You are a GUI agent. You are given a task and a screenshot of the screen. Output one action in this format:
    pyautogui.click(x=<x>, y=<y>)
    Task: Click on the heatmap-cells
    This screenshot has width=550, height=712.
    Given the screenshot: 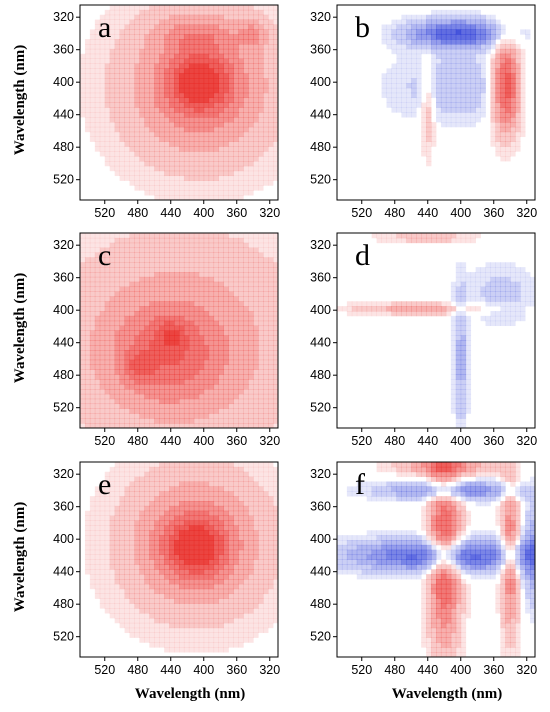 What is the action you would take?
    pyautogui.click(x=181, y=557)
    